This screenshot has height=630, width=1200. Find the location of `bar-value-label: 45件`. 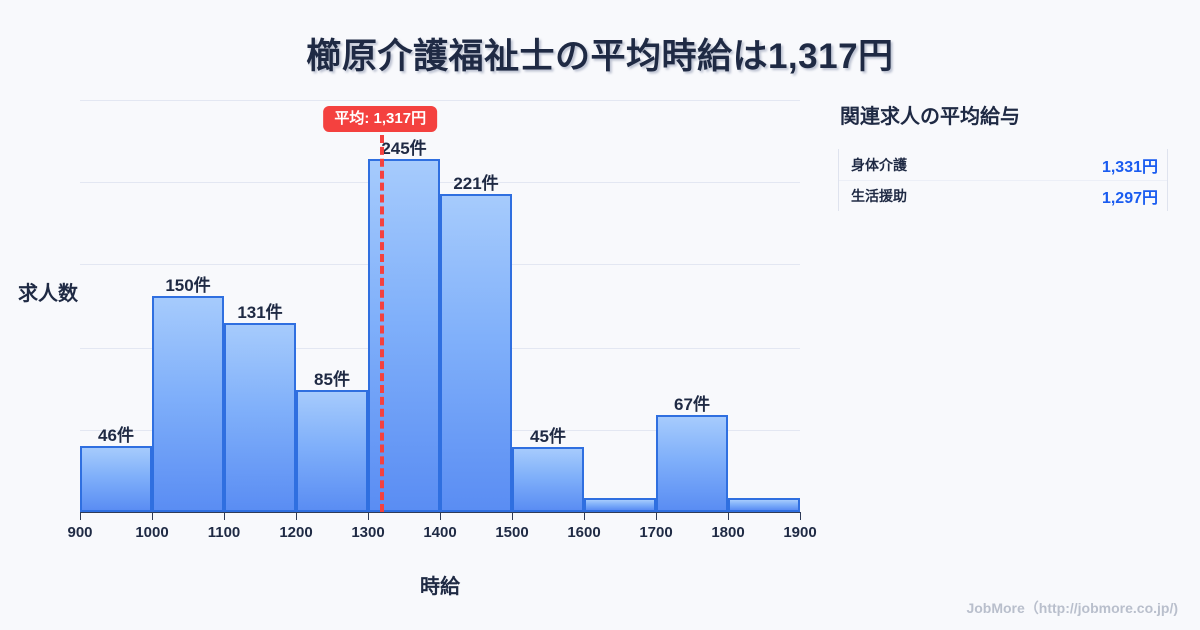

bar-value-label: 45件 is located at coordinates (548, 437).